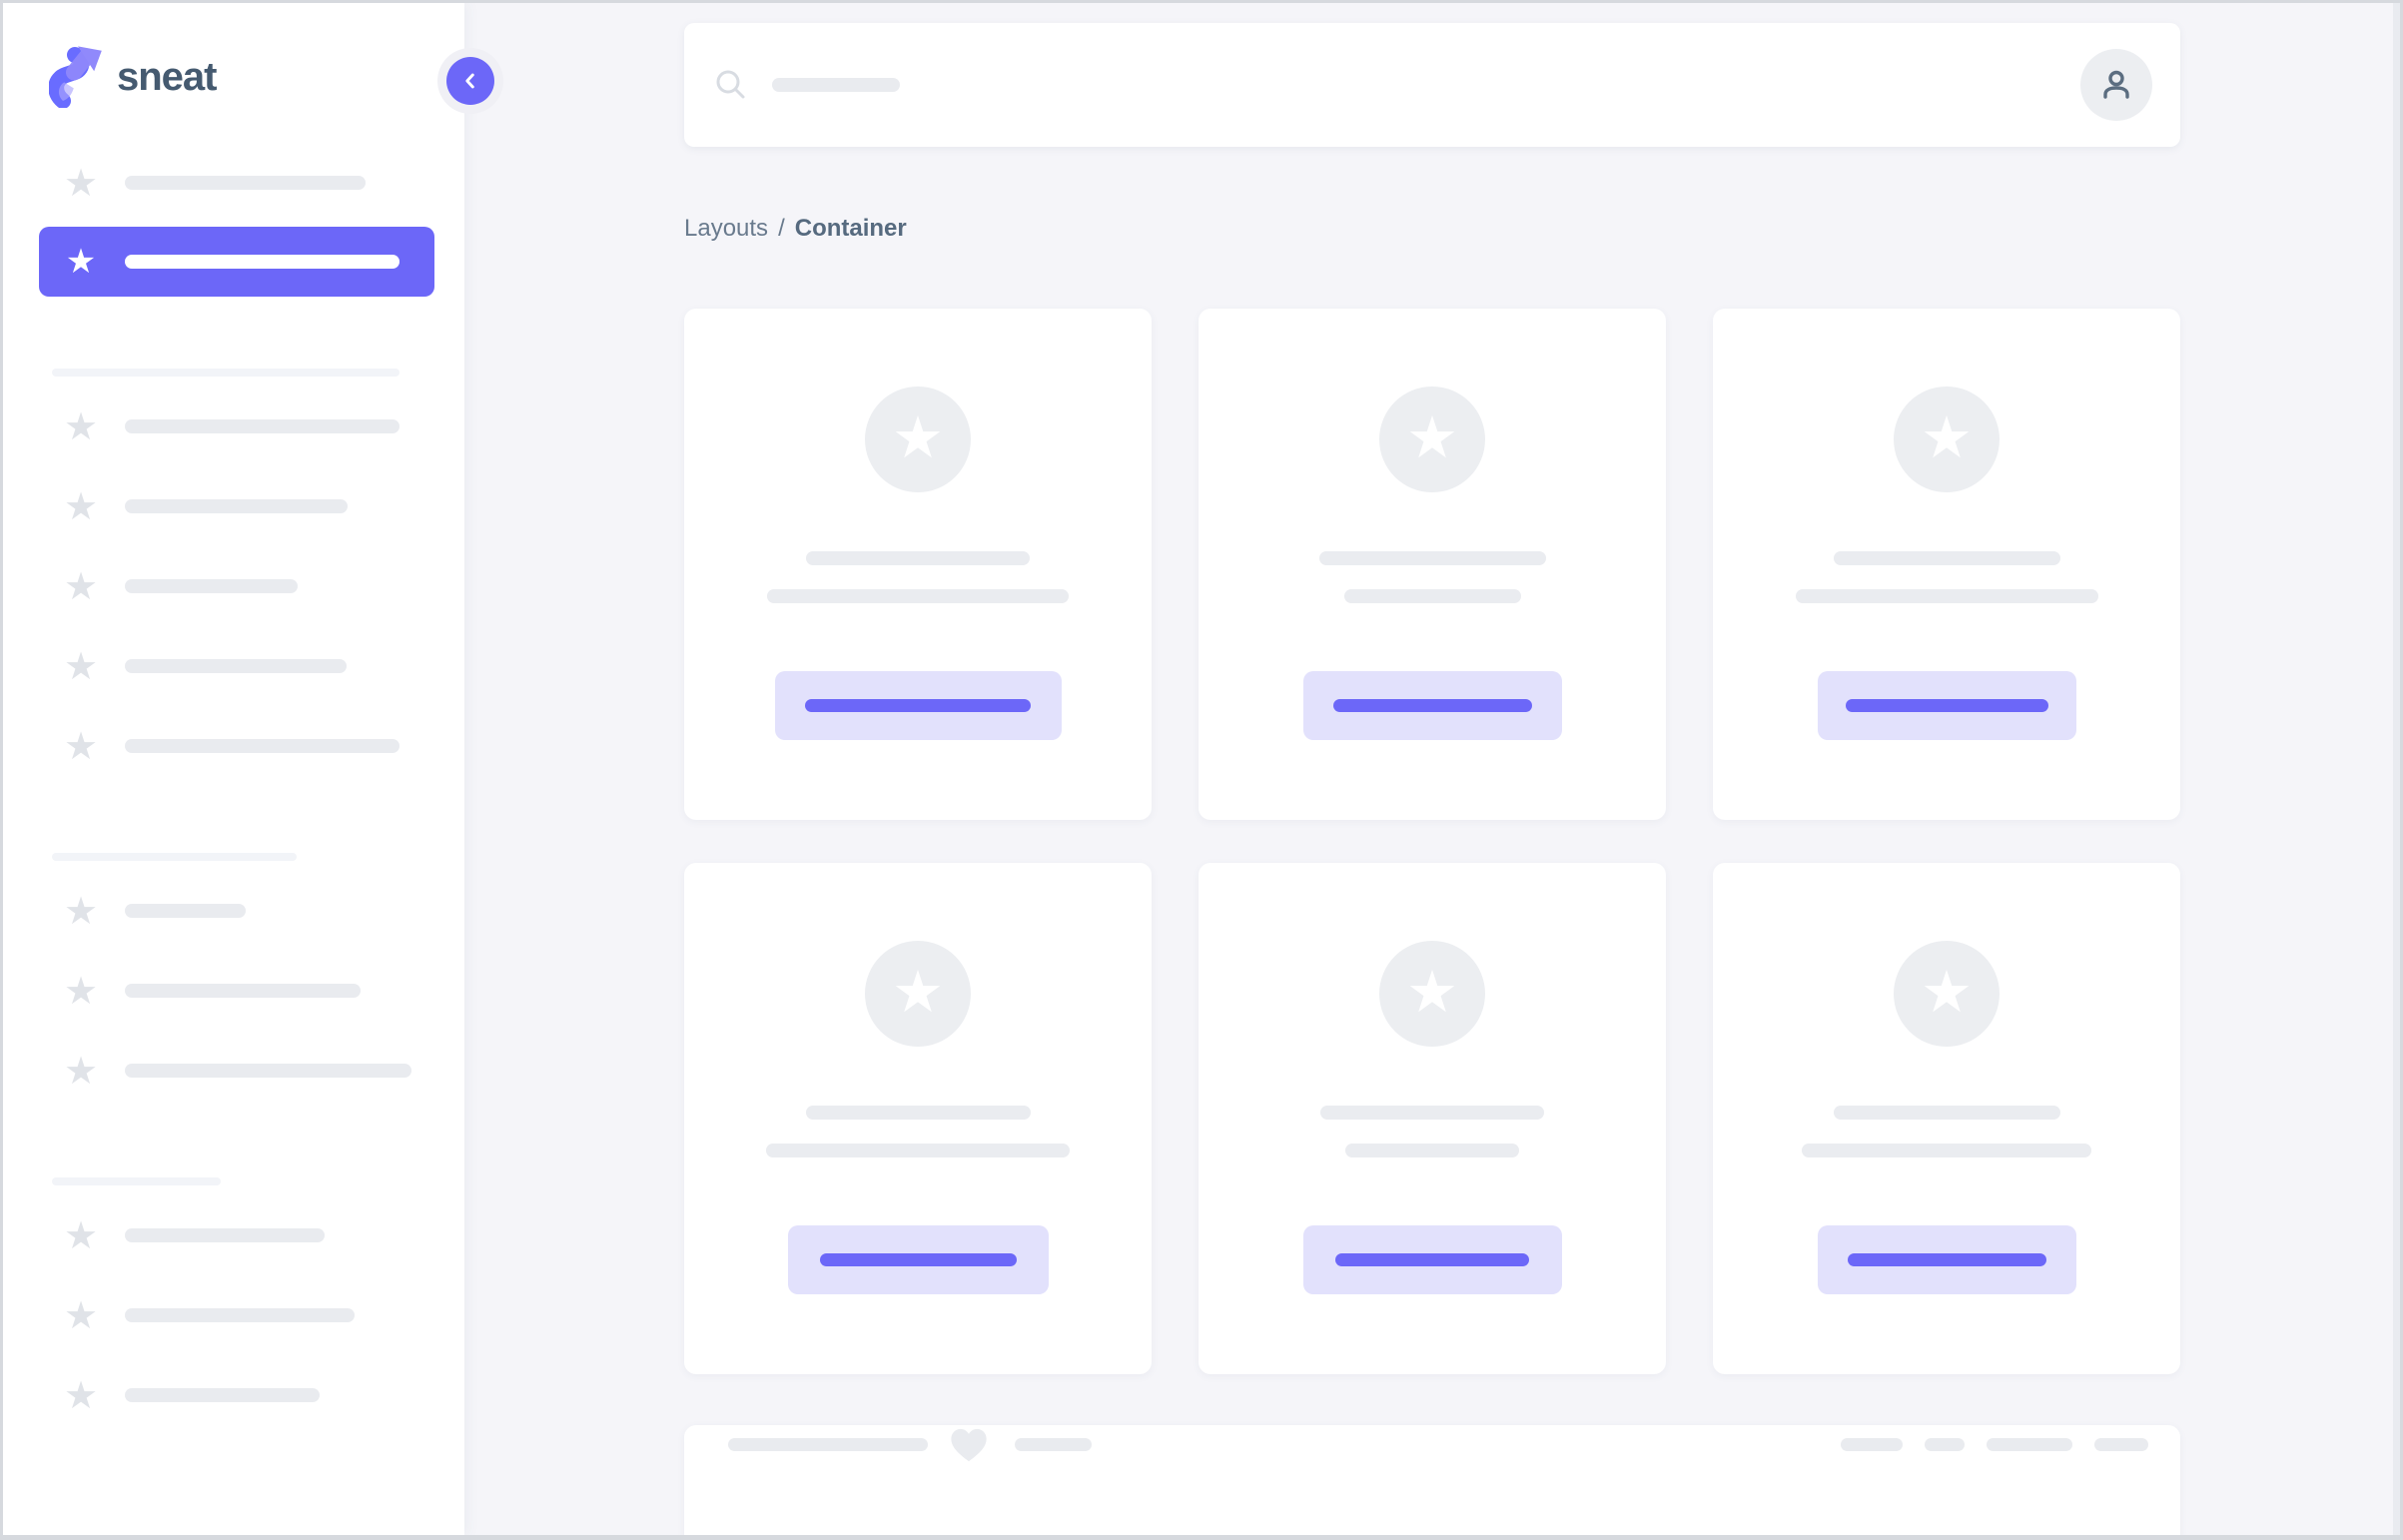 The image size is (2403, 1540). Describe the element at coordinates (1396, 85) in the screenshot. I see `search-input` at that location.